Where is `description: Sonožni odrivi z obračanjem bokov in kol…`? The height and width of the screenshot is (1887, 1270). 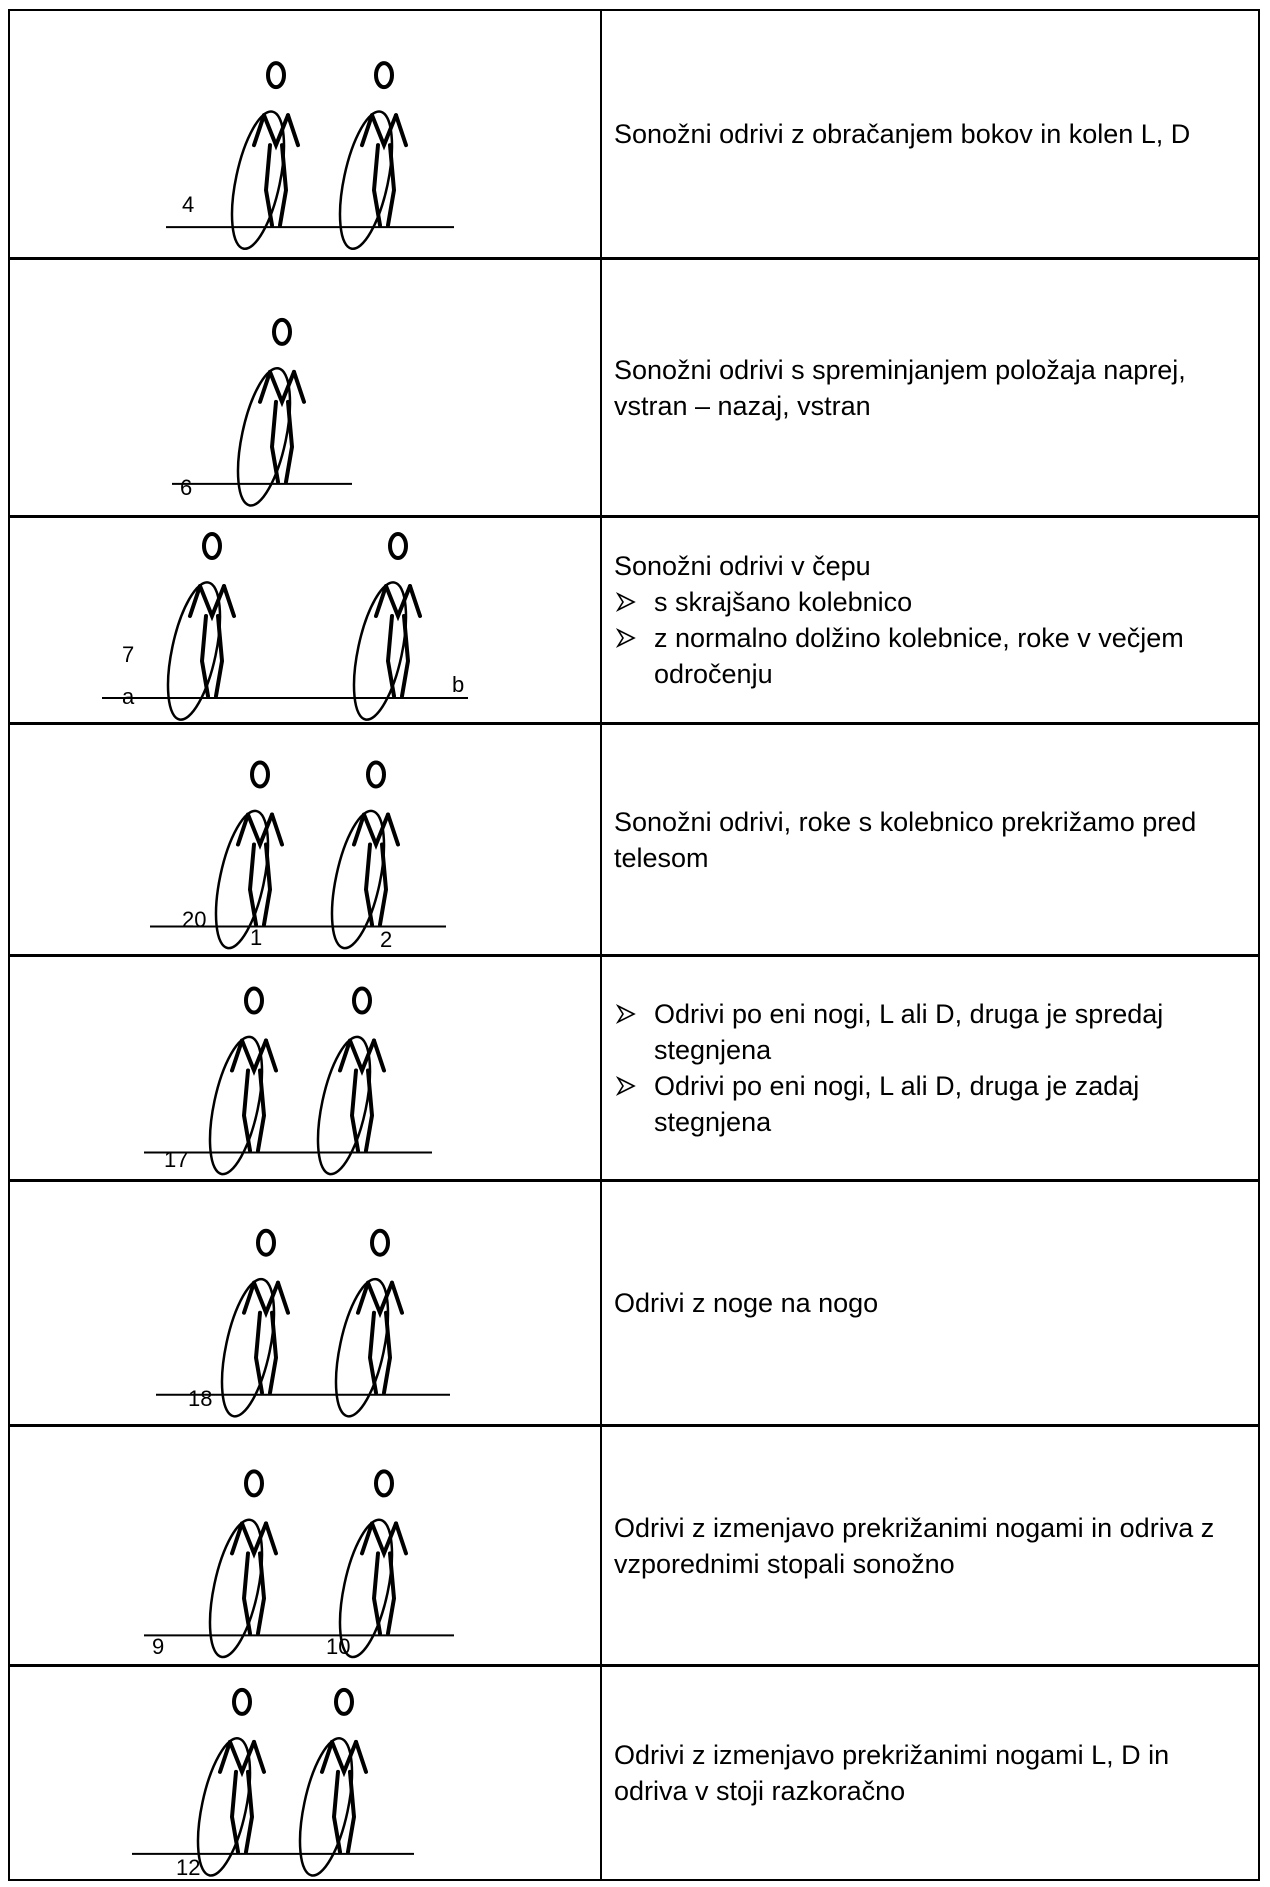
description: Sonožni odrivi z obračanjem bokov in kol… is located at coordinates (902, 134).